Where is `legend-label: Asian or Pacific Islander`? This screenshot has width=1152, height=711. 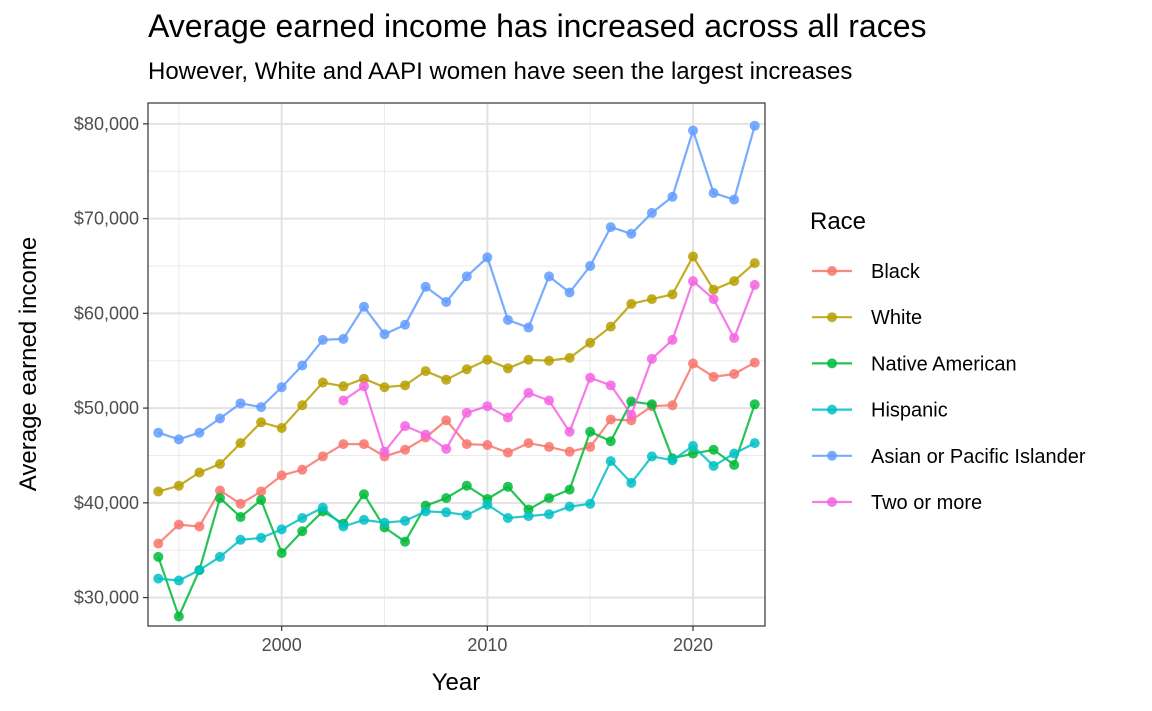 legend-label: Asian or Pacific Islander is located at coordinates (978, 457).